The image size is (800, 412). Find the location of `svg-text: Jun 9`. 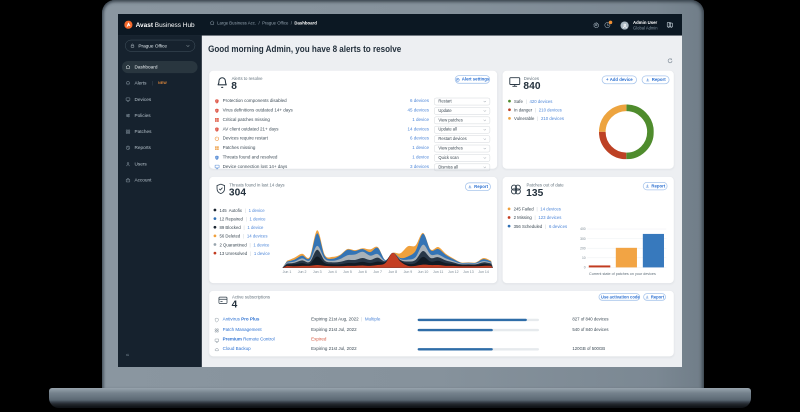

svg-text: Jun 9 is located at coordinates (408, 272).